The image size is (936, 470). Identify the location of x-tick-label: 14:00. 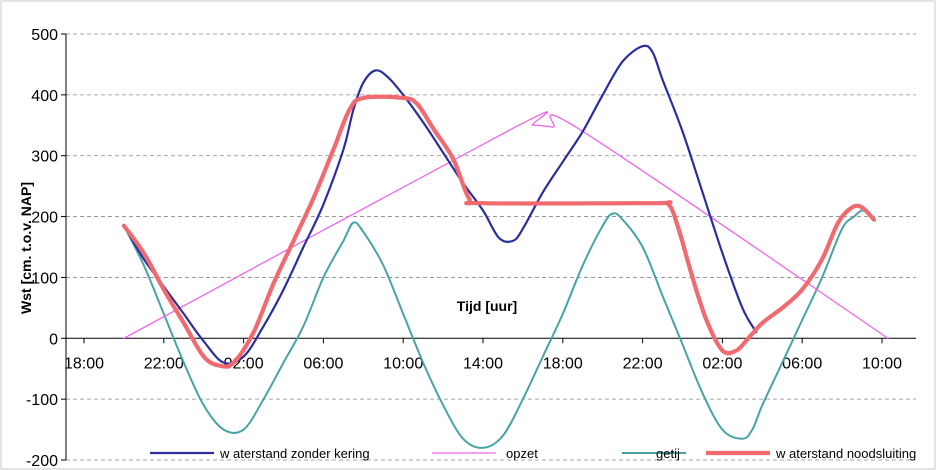
(483, 363).